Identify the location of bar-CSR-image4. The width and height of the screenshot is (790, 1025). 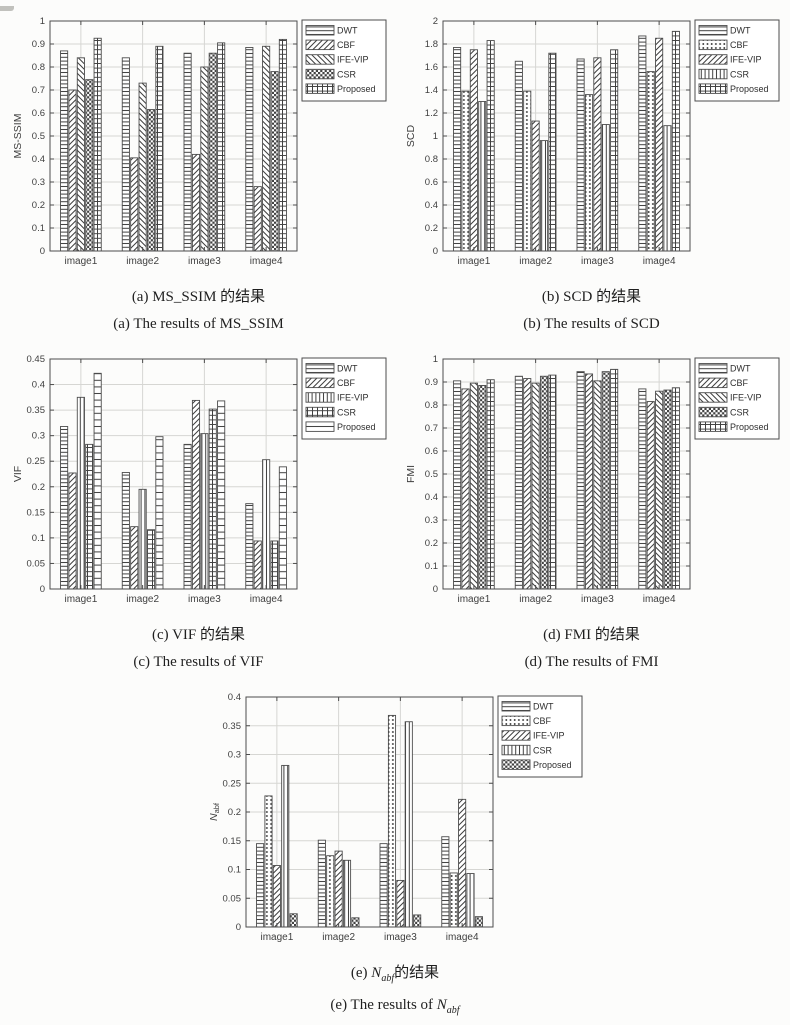
(667, 489).